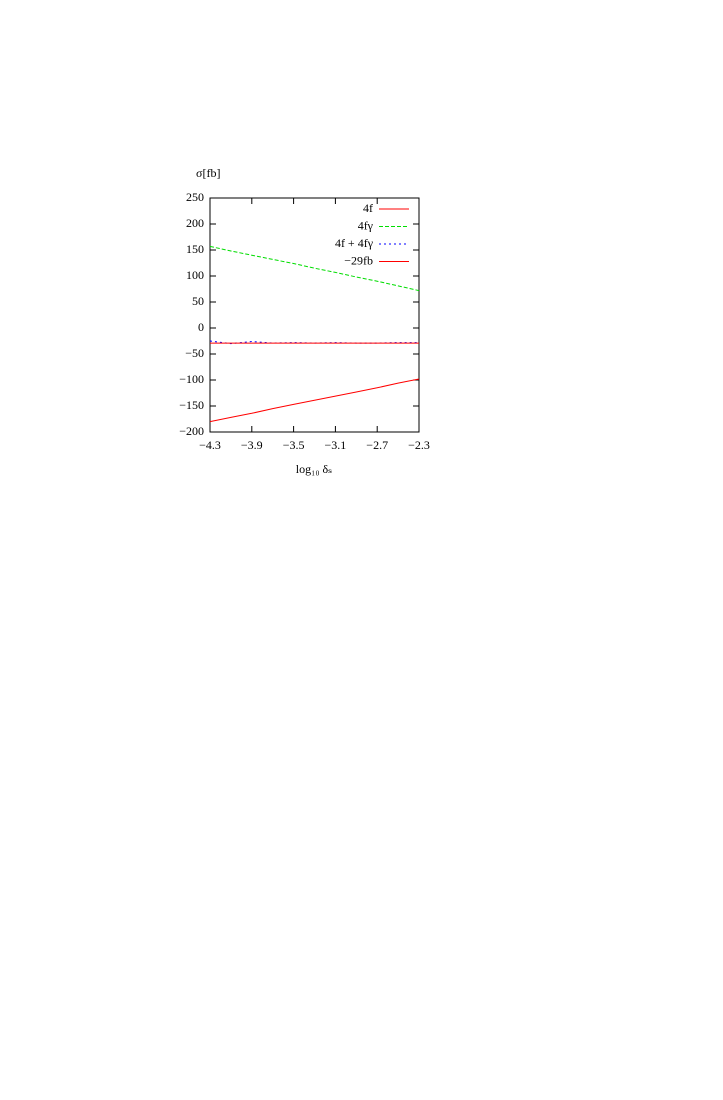 The height and width of the screenshot is (1100, 723). I want to click on y-tick-label: −200, so click(191, 431).